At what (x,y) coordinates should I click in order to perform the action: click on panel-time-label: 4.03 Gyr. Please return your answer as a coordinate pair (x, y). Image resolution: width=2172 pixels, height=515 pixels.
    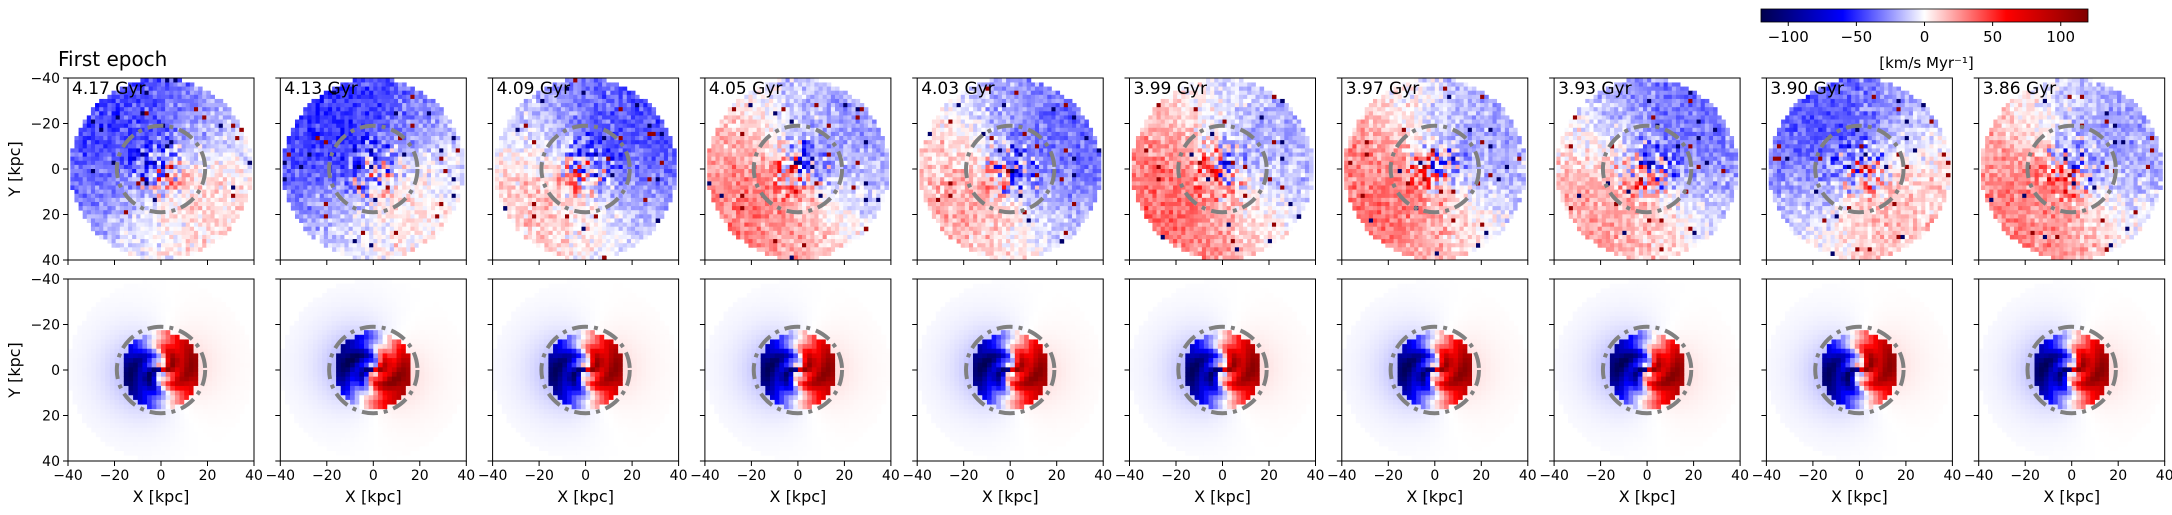
    Looking at the image, I should click on (957, 89).